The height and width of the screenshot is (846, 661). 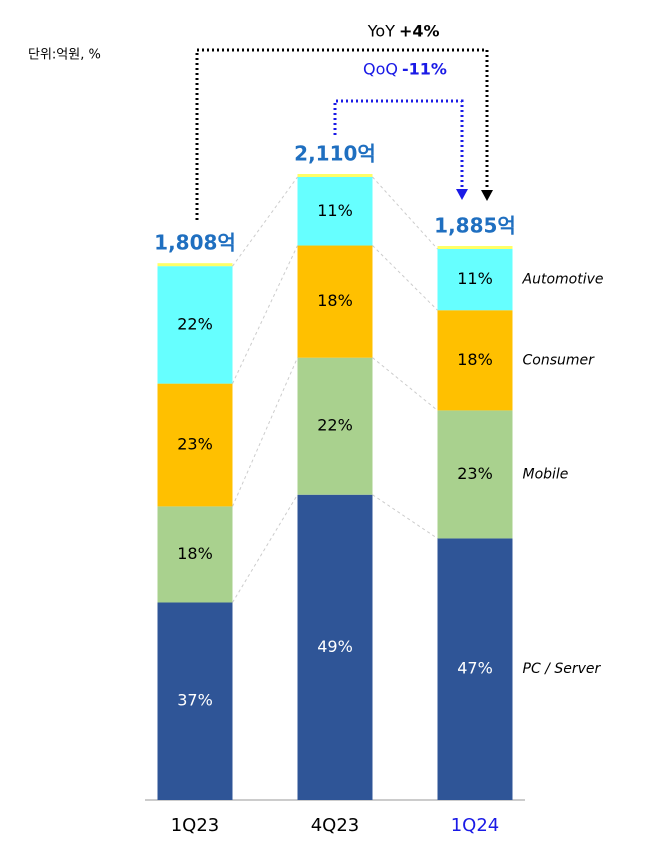 I want to click on yoy-value: +4%, so click(x=419, y=31).